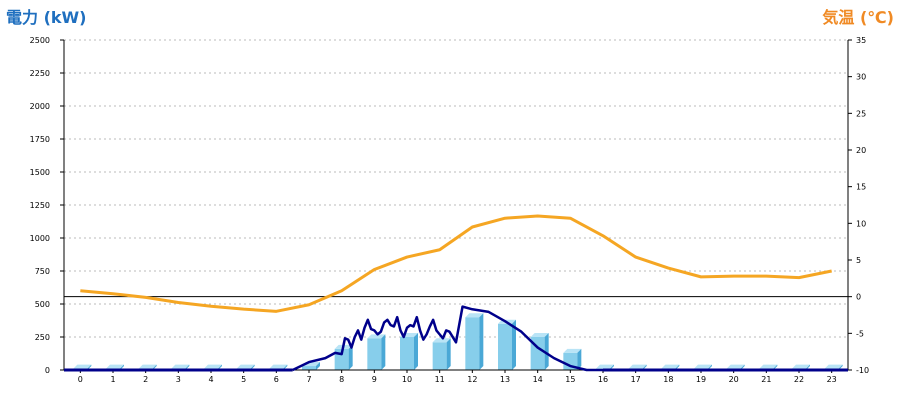  What do you see at coordinates (40, 205) in the screenshot?
I see `left-tick-label: 1250` at bounding box center [40, 205].